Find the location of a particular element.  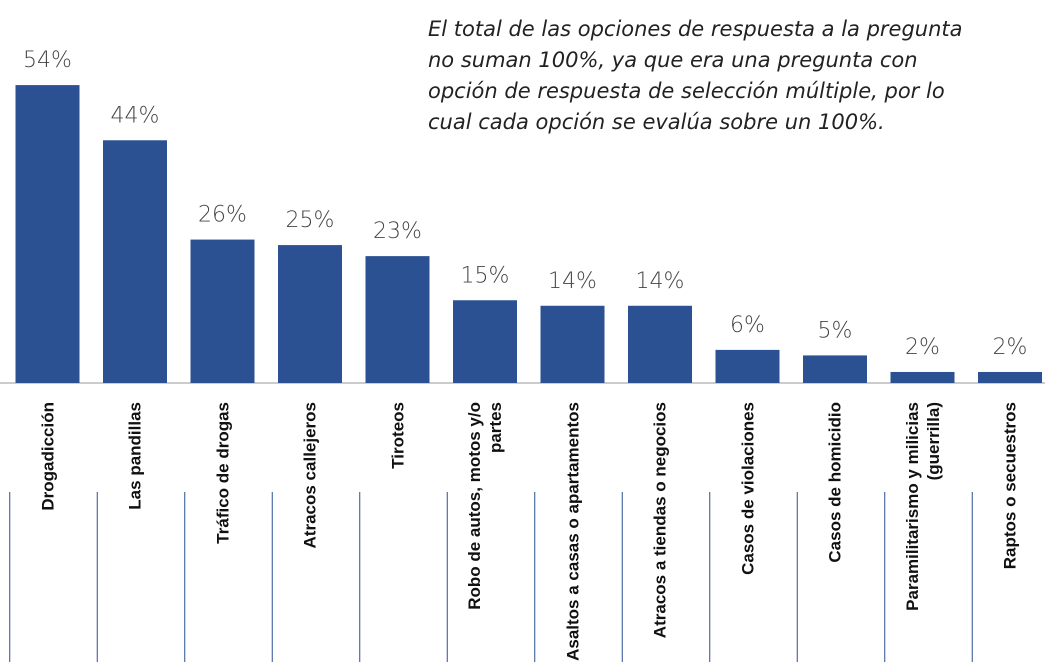

category-label: Asaltos a casas o apartamentos is located at coordinates (572, 531).